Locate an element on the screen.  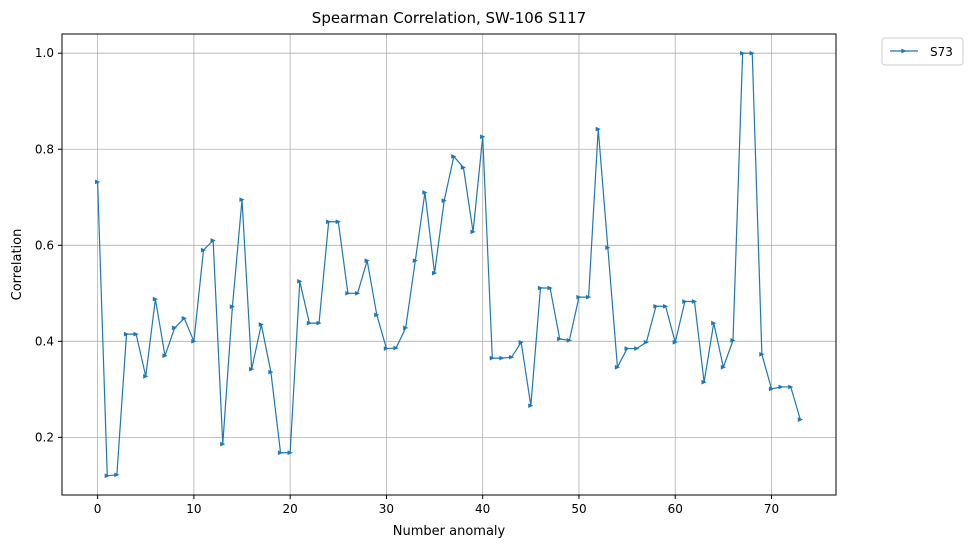
legend-label: S73 is located at coordinates (941, 52).